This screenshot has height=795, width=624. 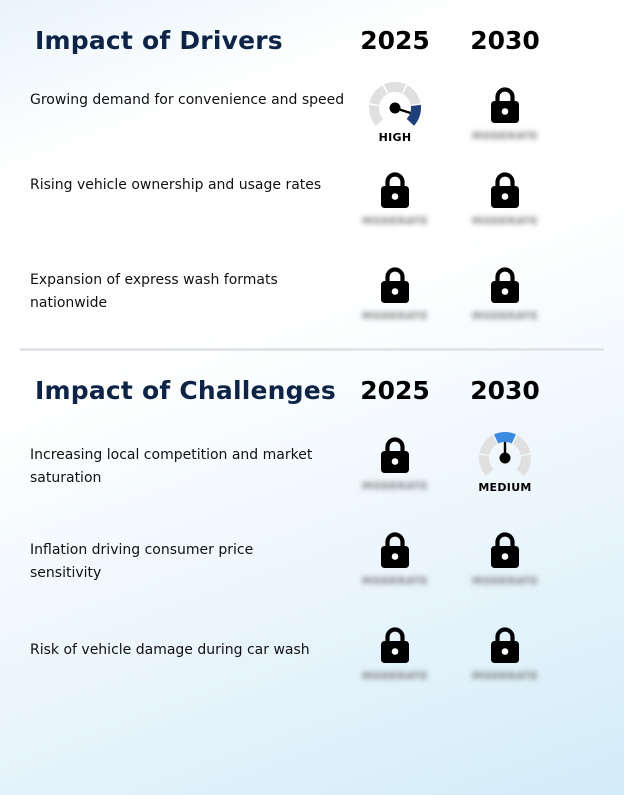 I want to click on section-divider, so click(x=312, y=349).